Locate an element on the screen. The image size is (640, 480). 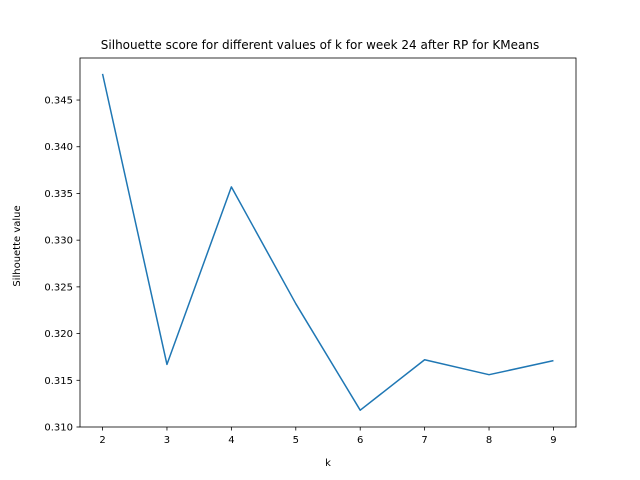
x-tick-label: 7 is located at coordinates (424, 440).